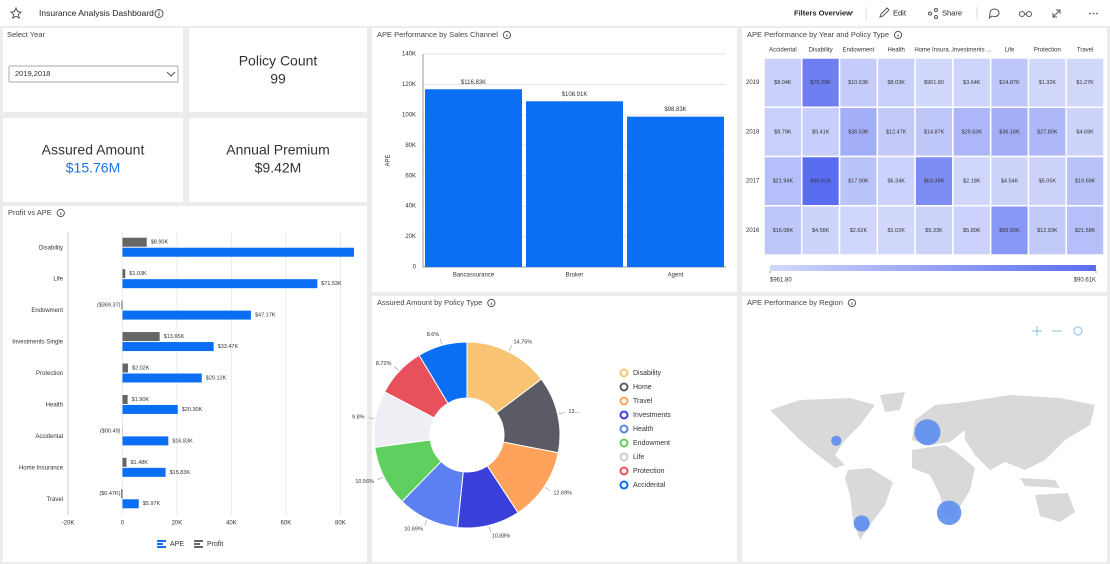 Image resolution: width=1110 pixels, height=564 pixels. What do you see at coordinates (636, 429) in the screenshot?
I see `legend-item: Health` at bounding box center [636, 429].